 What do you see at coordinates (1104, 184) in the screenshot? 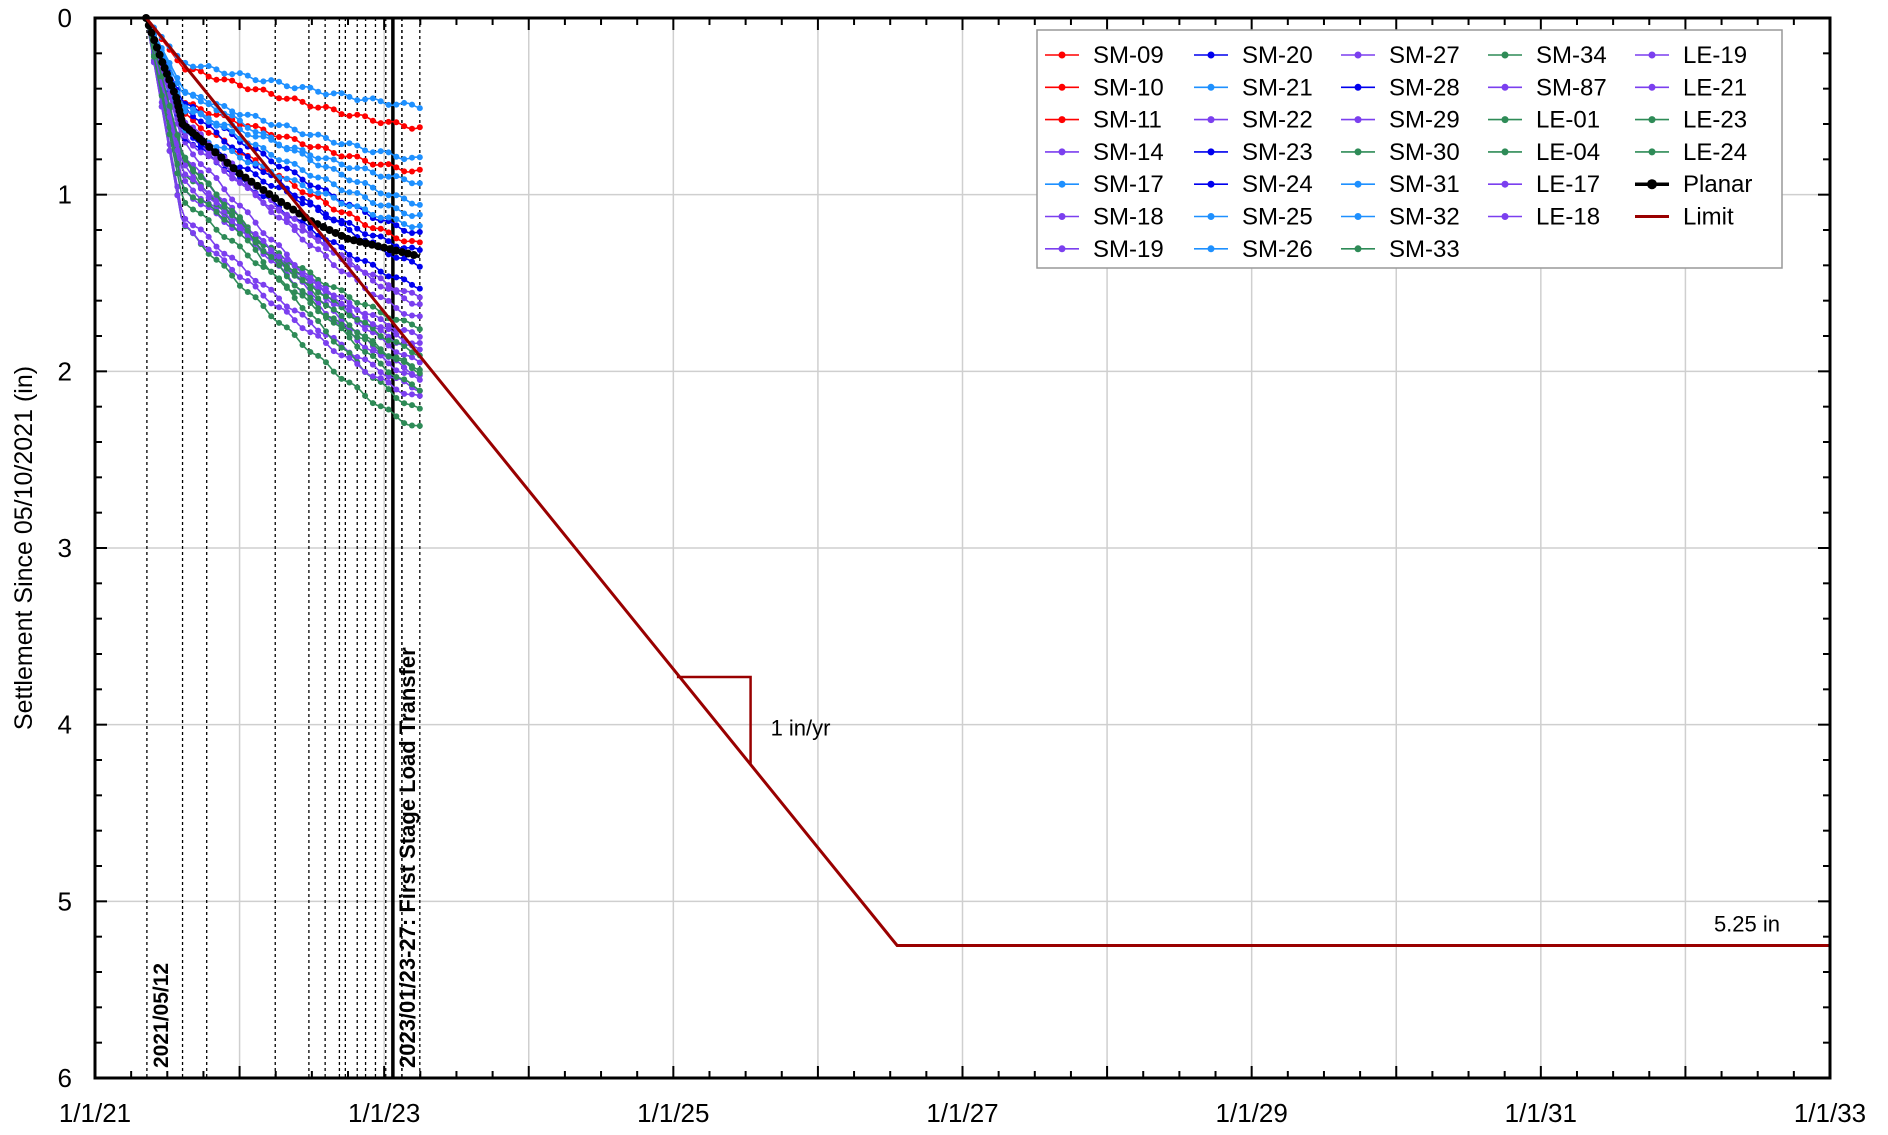
I see `legend-item-sm-17: SM-17` at bounding box center [1104, 184].